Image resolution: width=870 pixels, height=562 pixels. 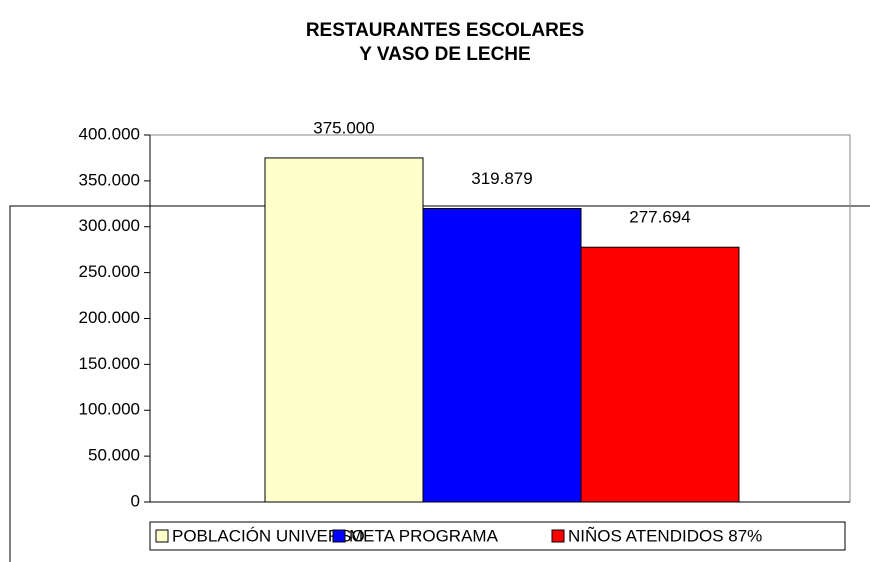 I want to click on y-tick-label: 200.000, so click(x=109, y=317).